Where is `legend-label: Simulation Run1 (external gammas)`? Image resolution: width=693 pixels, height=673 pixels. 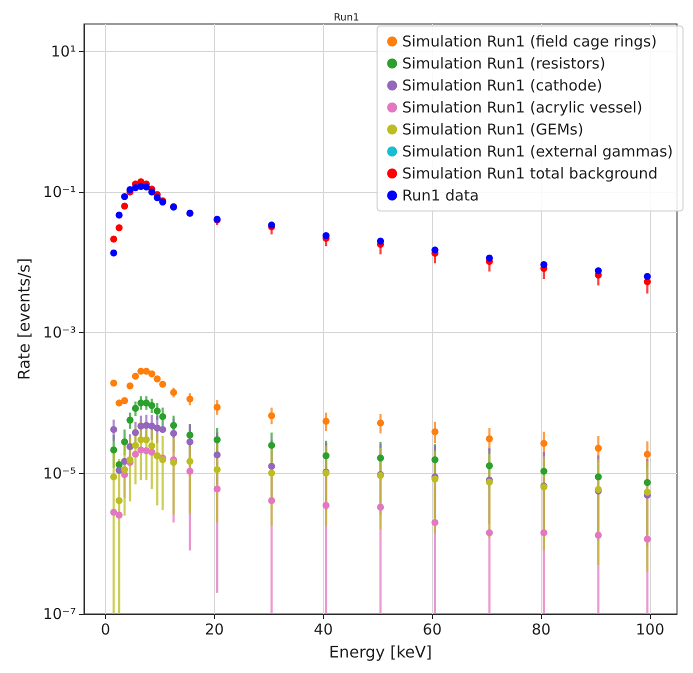 legend-label: Simulation Run1 (external gammas) is located at coordinates (538, 151).